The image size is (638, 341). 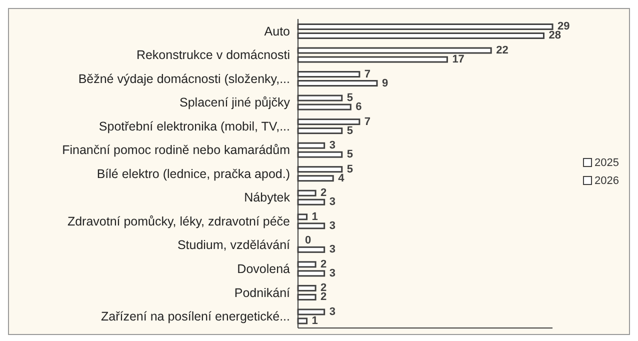 I want to click on legend-label: 2026, so click(x=606, y=180).